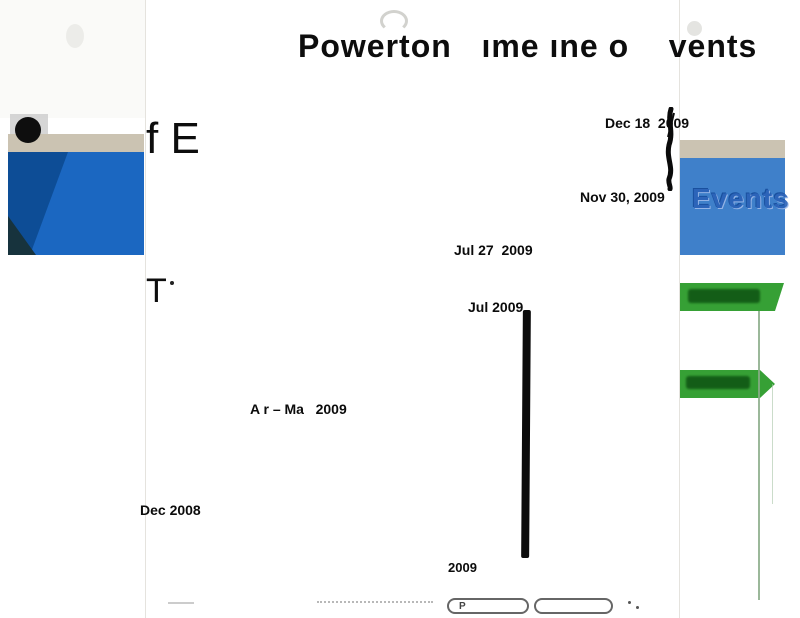  What do you see at coordinates (76, 194) in the screenshot?
I see `left-thumbnail-graphic` at bounding box center [76, 194].